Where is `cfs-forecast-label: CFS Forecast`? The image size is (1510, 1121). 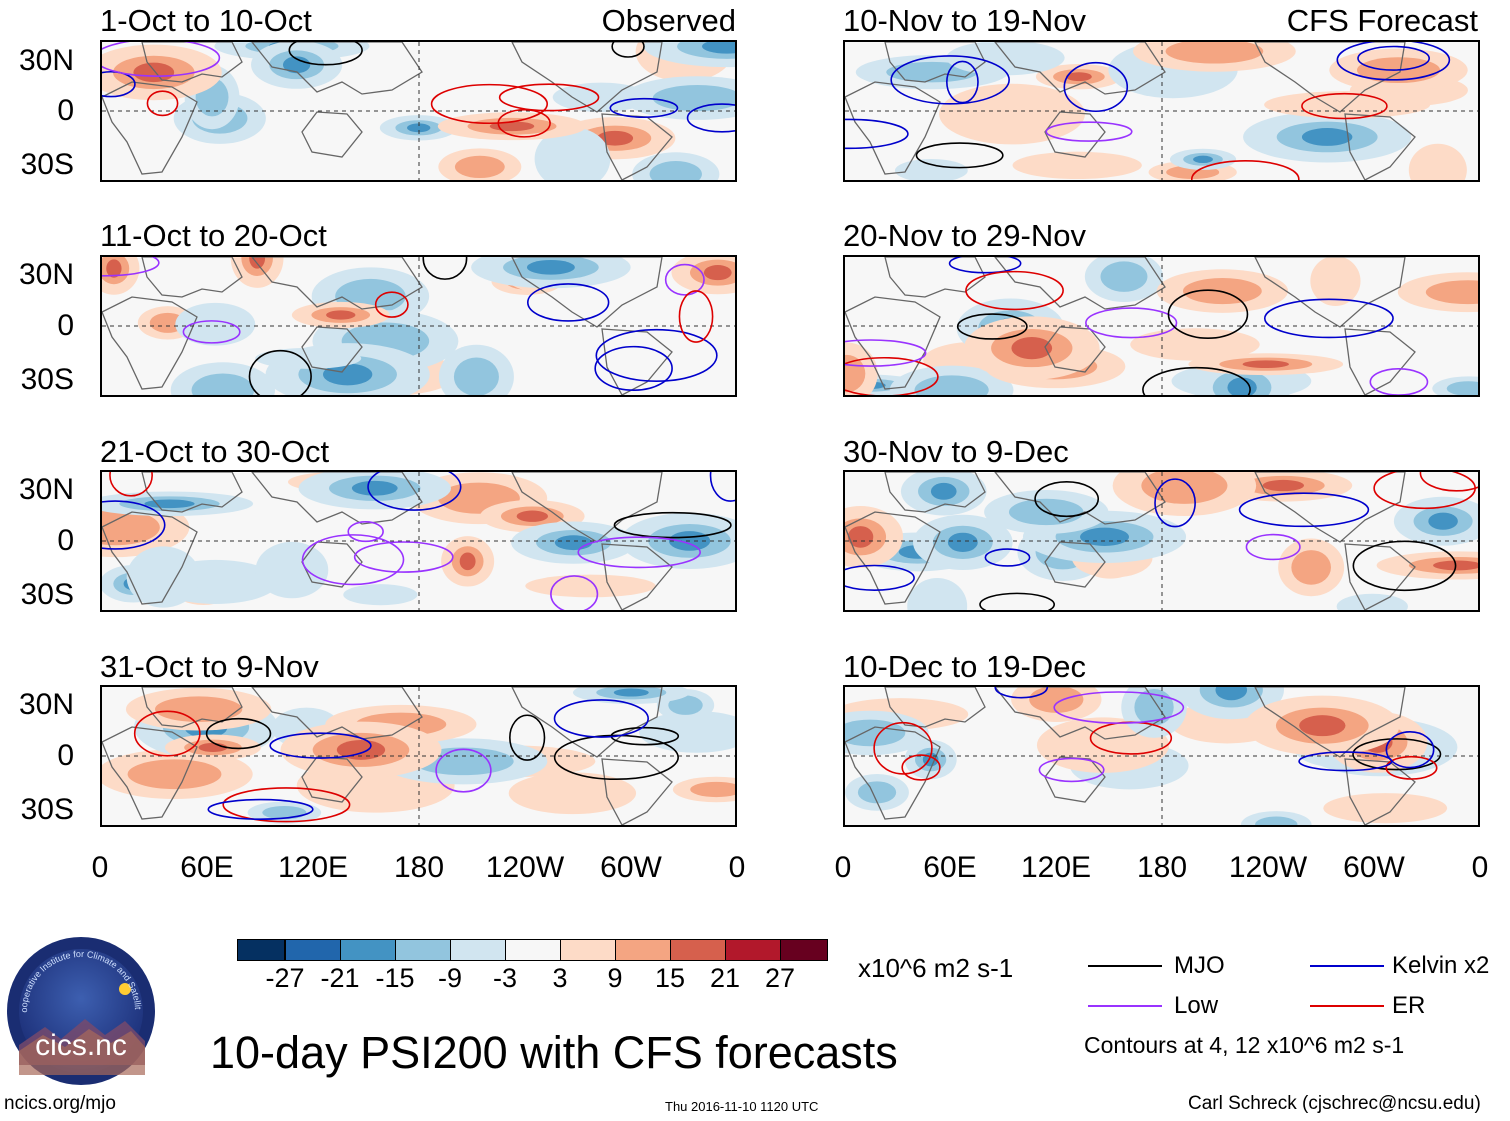 cfs-forecast-label: CFS Forecast is located at coordinates (1382, 20).